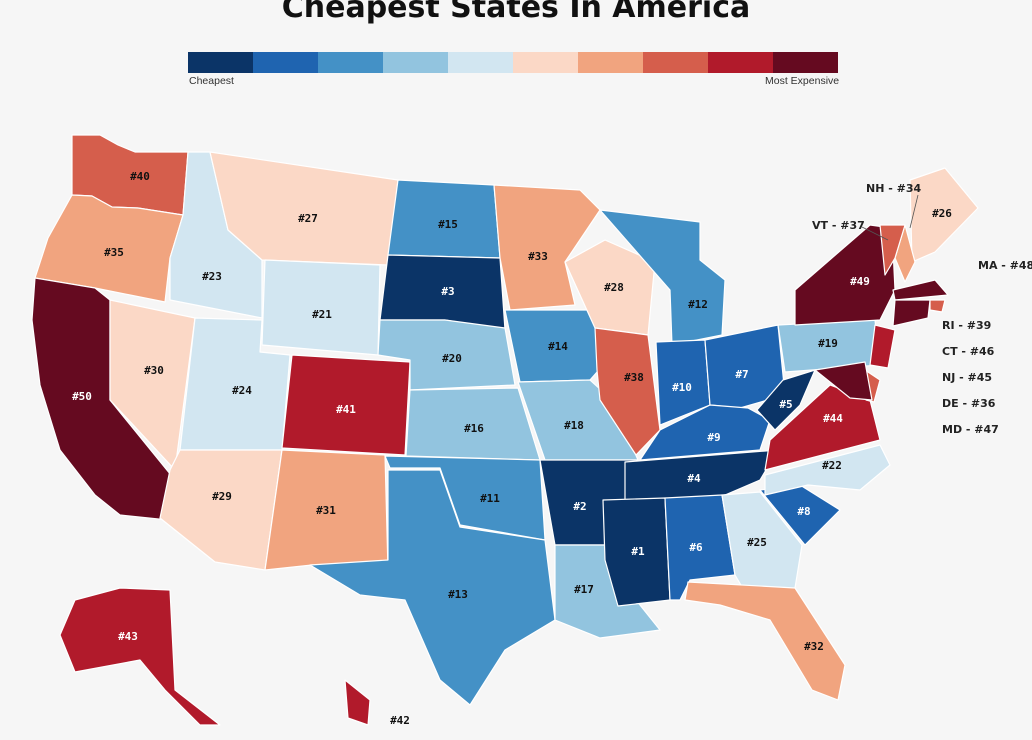 The height and width of the screenshot is (740, 1032). What do you see at coordinates (308, 218) in the screenshot?
I see `state-label-mt: #27` at bounding box center [308, 218].